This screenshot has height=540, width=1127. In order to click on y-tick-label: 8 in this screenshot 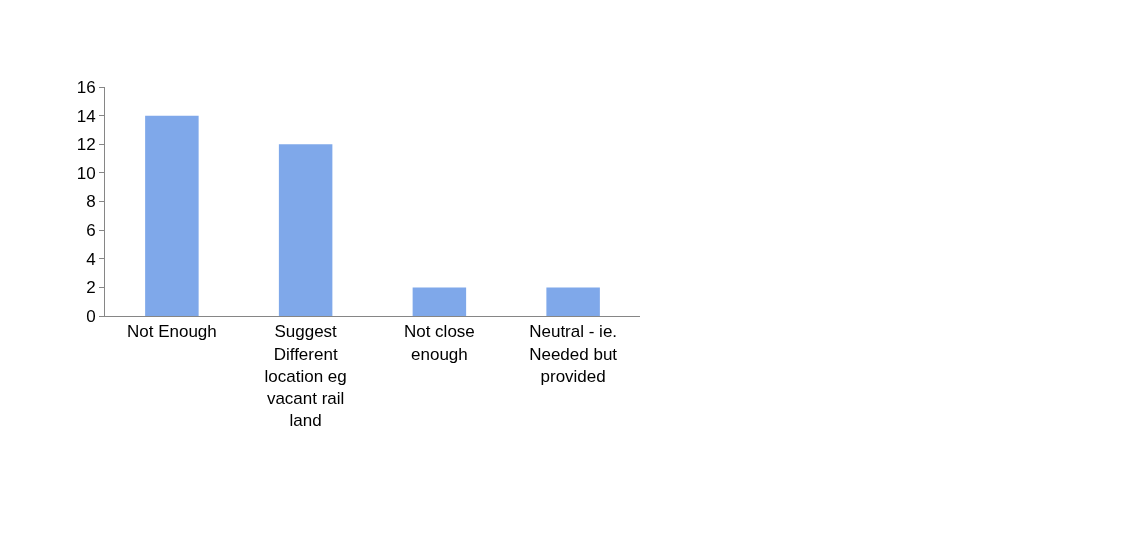, I will do `click(91, 202)`.